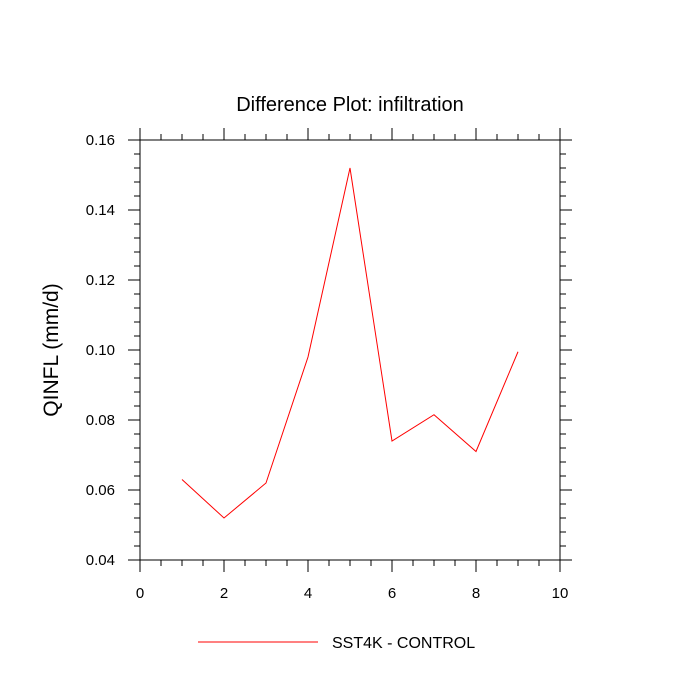 Image resolution: width=700 pixels, height=700 pixels. I want to click on y-tick-label: 0.12, so click(100, 280).